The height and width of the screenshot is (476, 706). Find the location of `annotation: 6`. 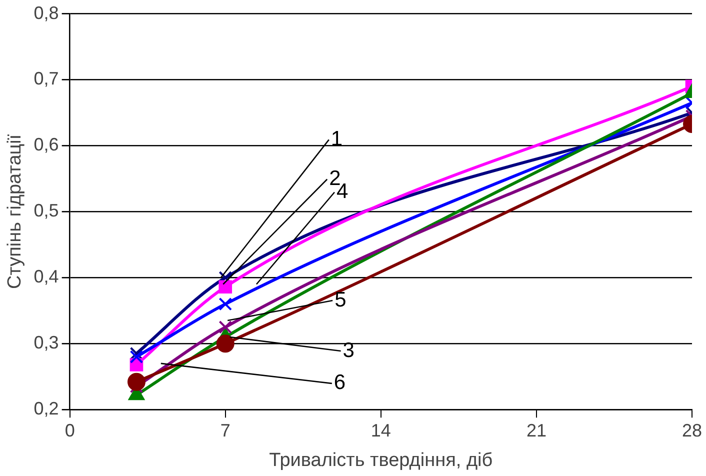

annotation: 6 is located at coordinates (340, 382).